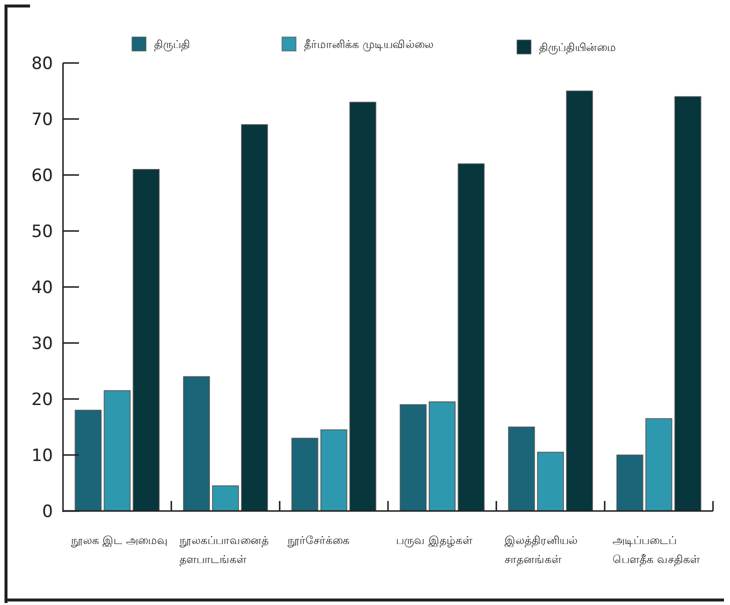 Image resolution: width=730 pixels, height=605 pixels. What do you see at coordinates (42, 176) in the screenshot?
I see `y-tick-label: 60` at bounding box center [42, 176].